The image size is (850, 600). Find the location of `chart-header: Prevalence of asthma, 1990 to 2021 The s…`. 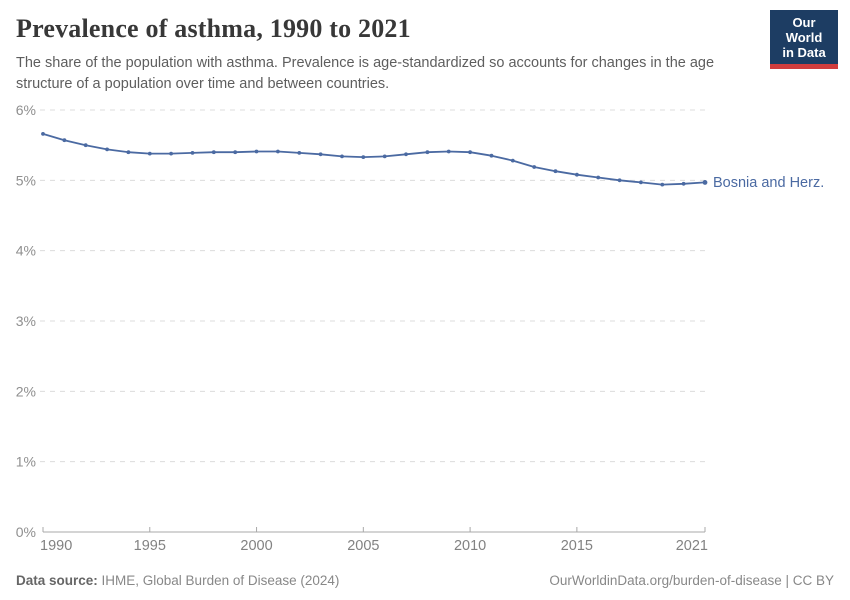

chart-header: Prevalence of asthma, 1990 to 2021 The s… is located at coordinates (383, 54).